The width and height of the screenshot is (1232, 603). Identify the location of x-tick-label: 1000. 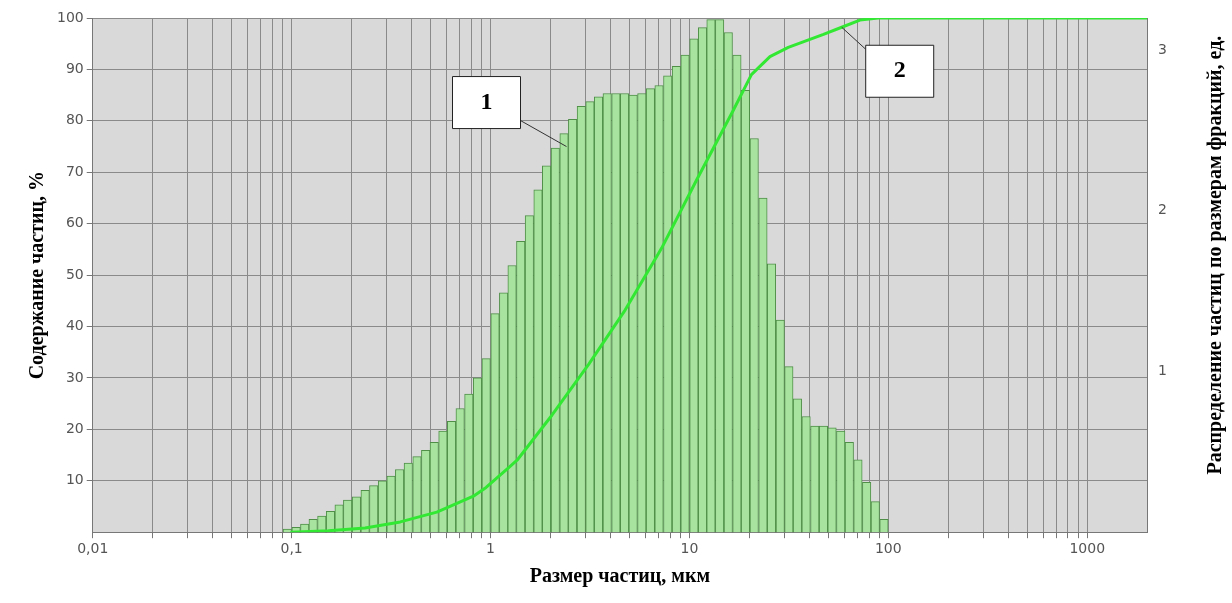
(1087, 548).